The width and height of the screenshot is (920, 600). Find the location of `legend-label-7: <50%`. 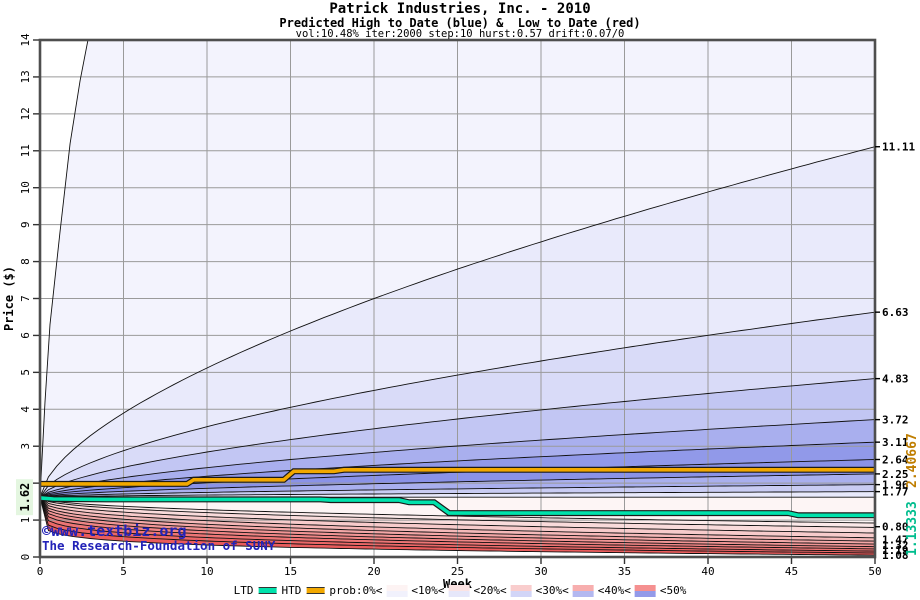

legend-label-7: <50% is located at coordinates (673, 590).